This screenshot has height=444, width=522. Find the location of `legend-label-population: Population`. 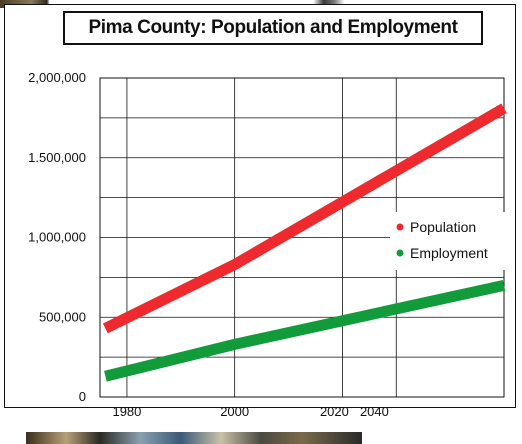

legend-label-population: Population is located at coordinates (443, 227).